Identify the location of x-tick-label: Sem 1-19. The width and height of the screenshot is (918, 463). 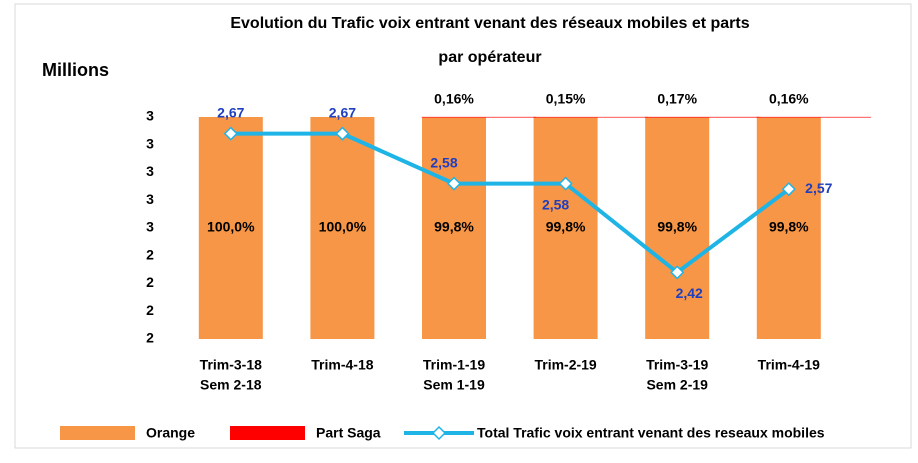
(454, 385).